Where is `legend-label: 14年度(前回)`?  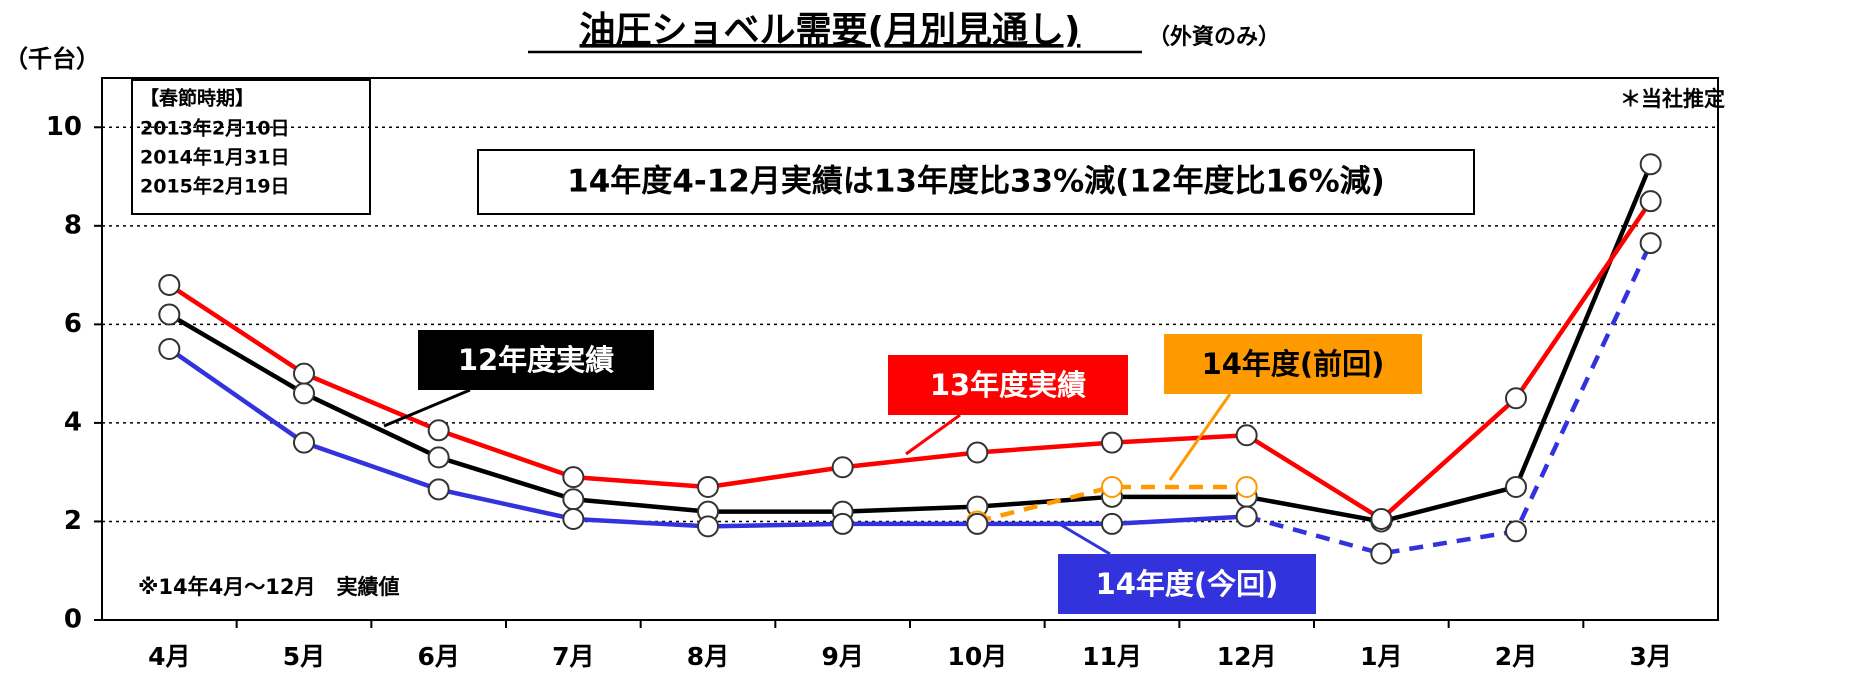 legend-label: 14年度(前回) is located at coordinates (1293, 364).